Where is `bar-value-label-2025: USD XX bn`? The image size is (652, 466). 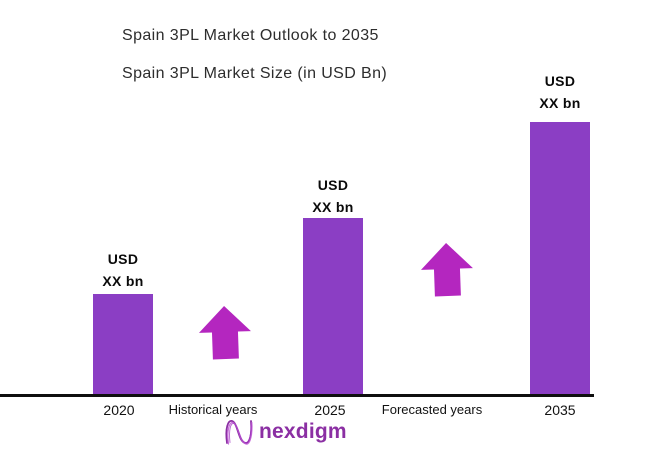 bar-value-label-2025: USD XX bn is located at coordinates (333, 196).